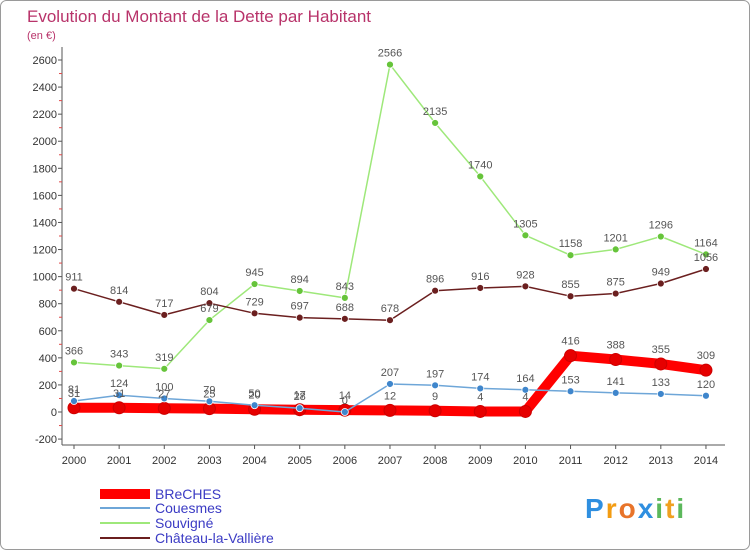  I want to click on data-label-couesmes: 50, so click(254, 394).